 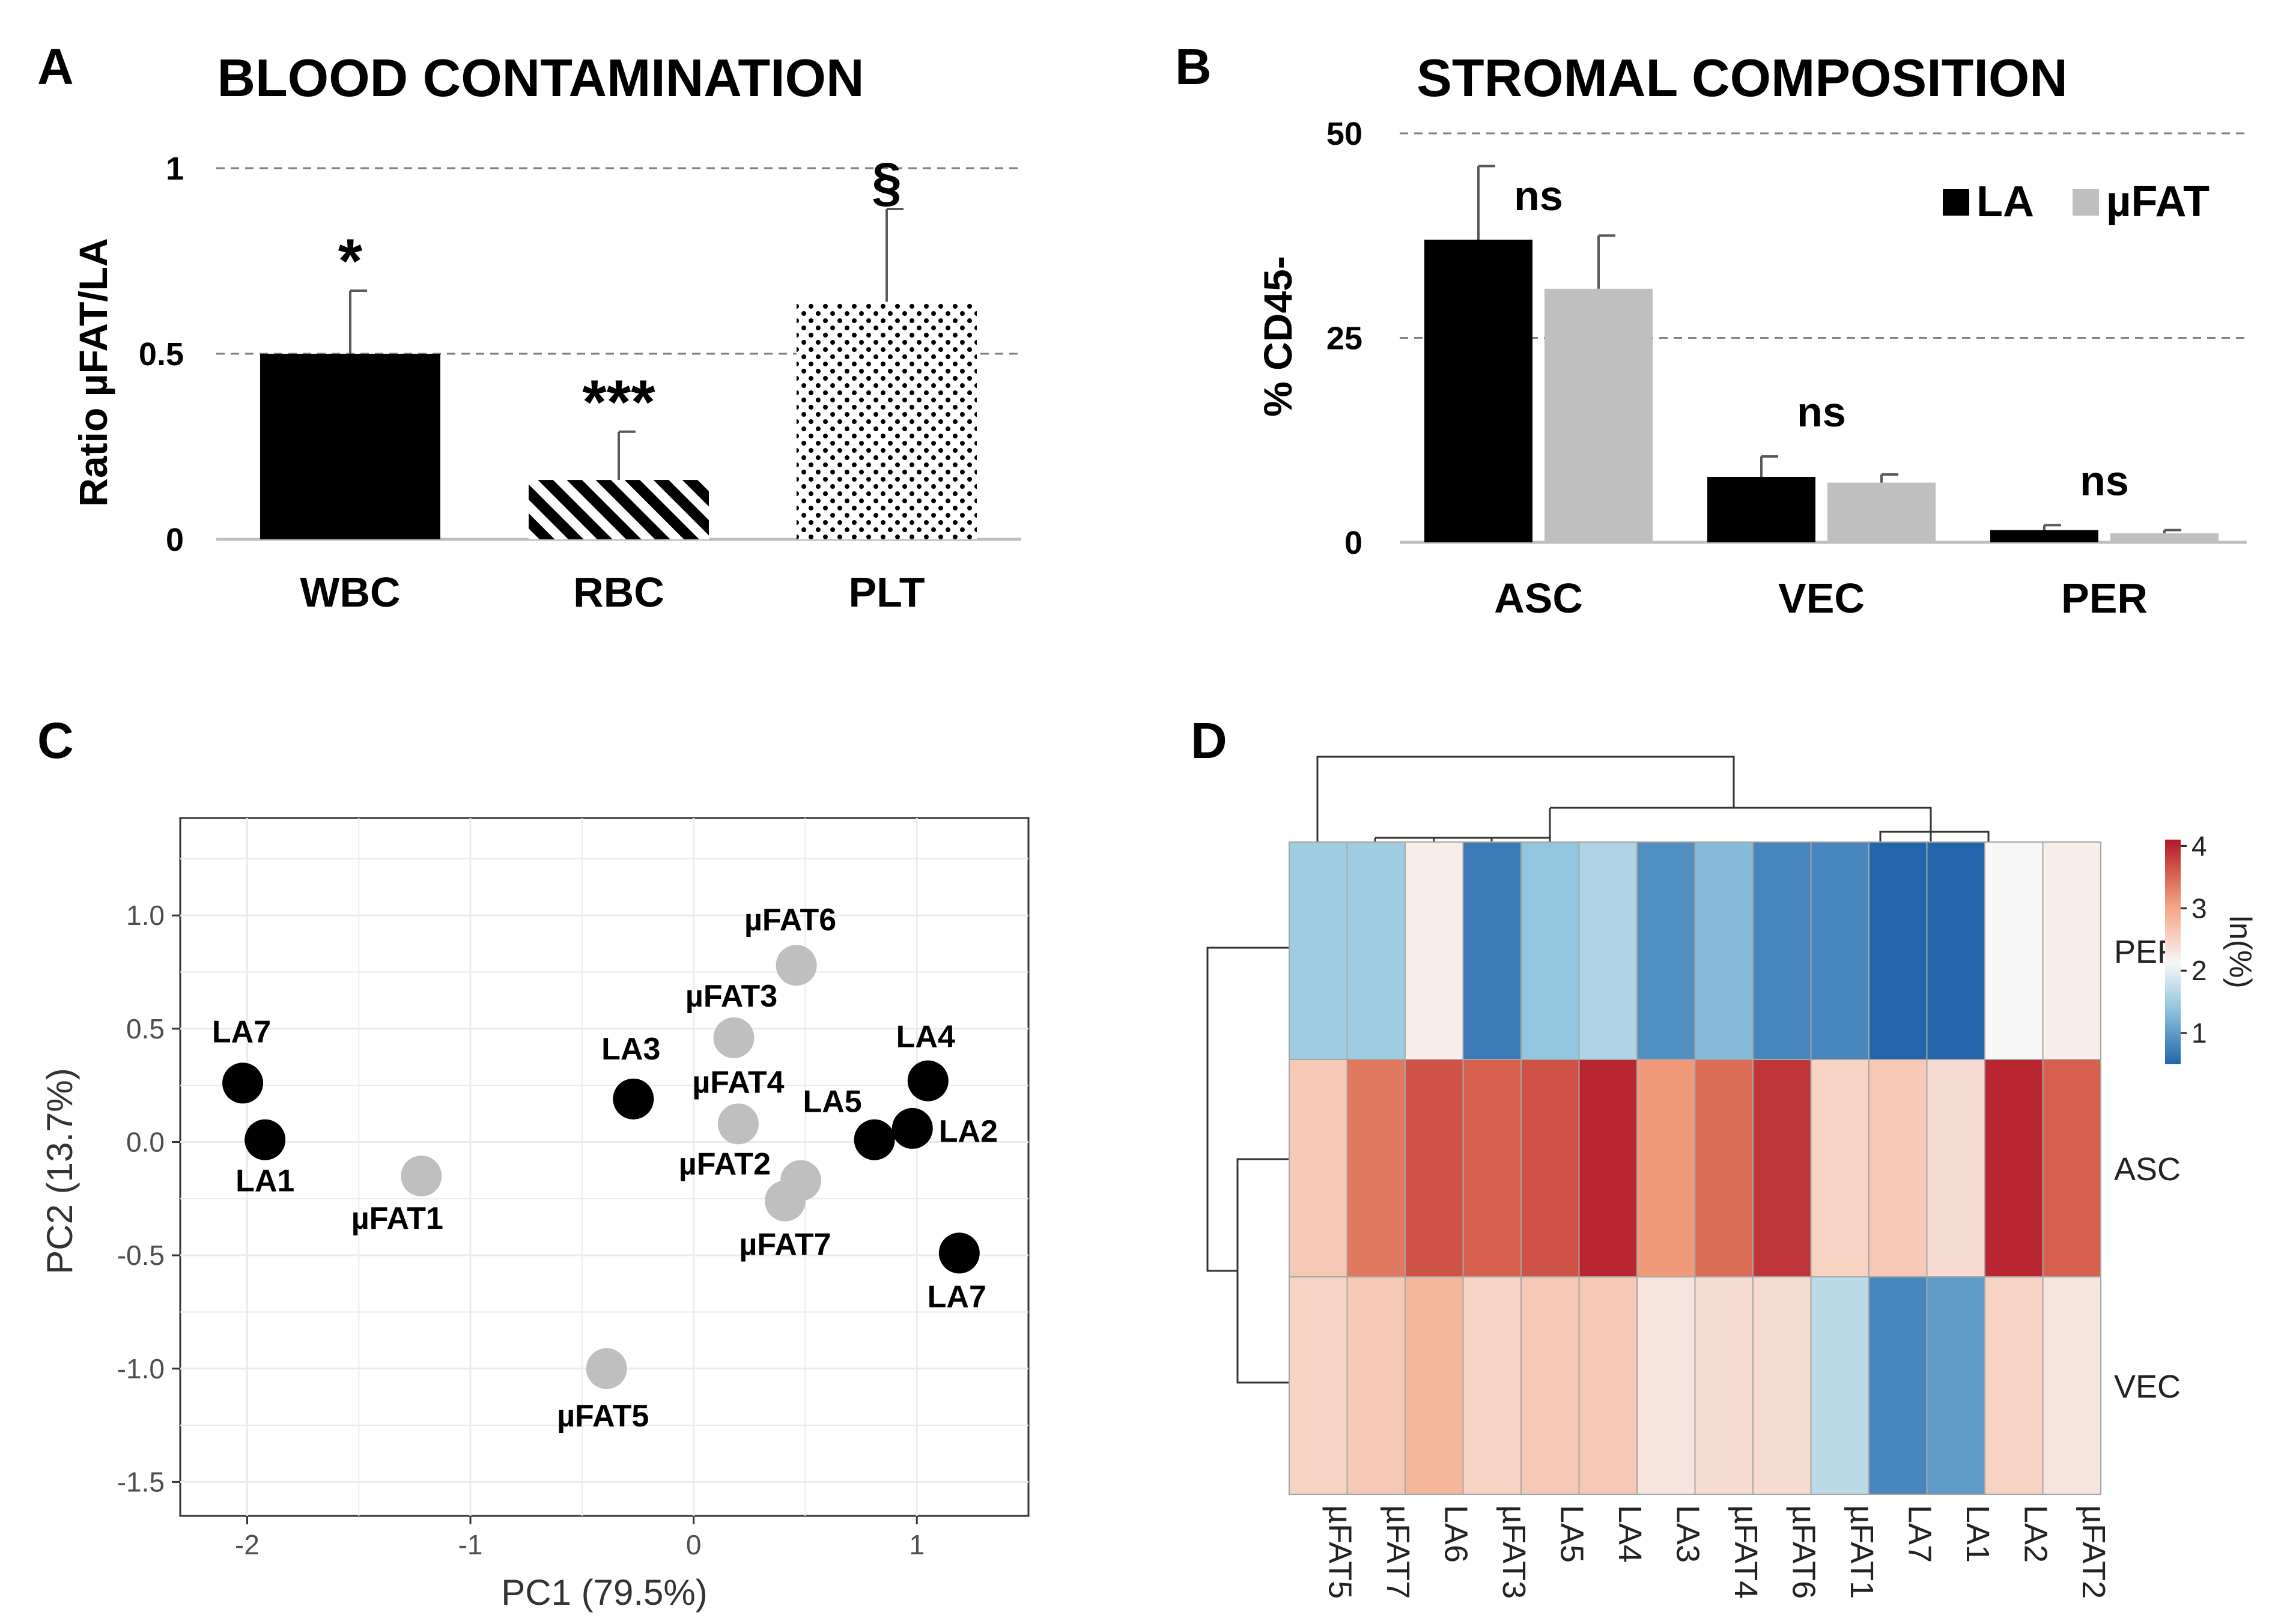 What do you see at coordinates (1724, 950) in the screenshot?
I see `heatmap-cell-per-ufat4` at bounding box center [1724, 950].